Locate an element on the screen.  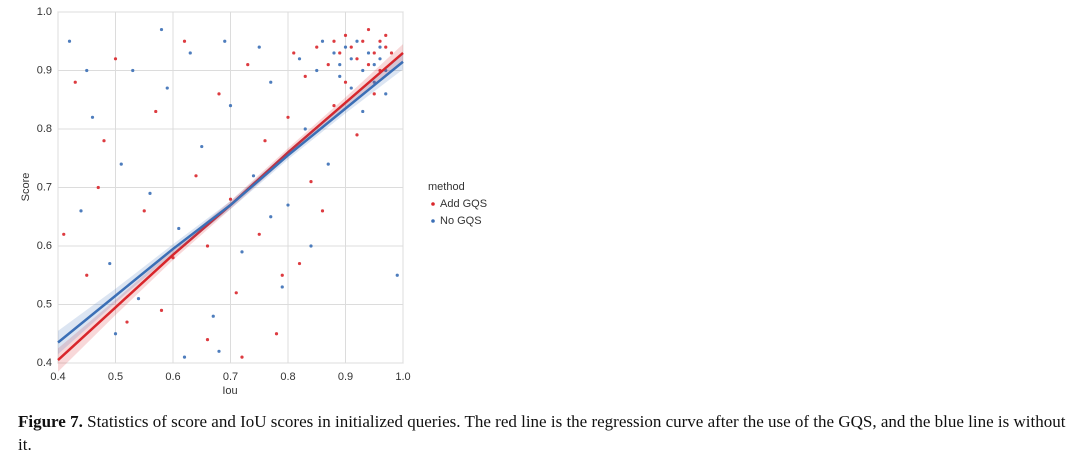
y-tick-label: 1.0 is located at coordinates (44, 12).